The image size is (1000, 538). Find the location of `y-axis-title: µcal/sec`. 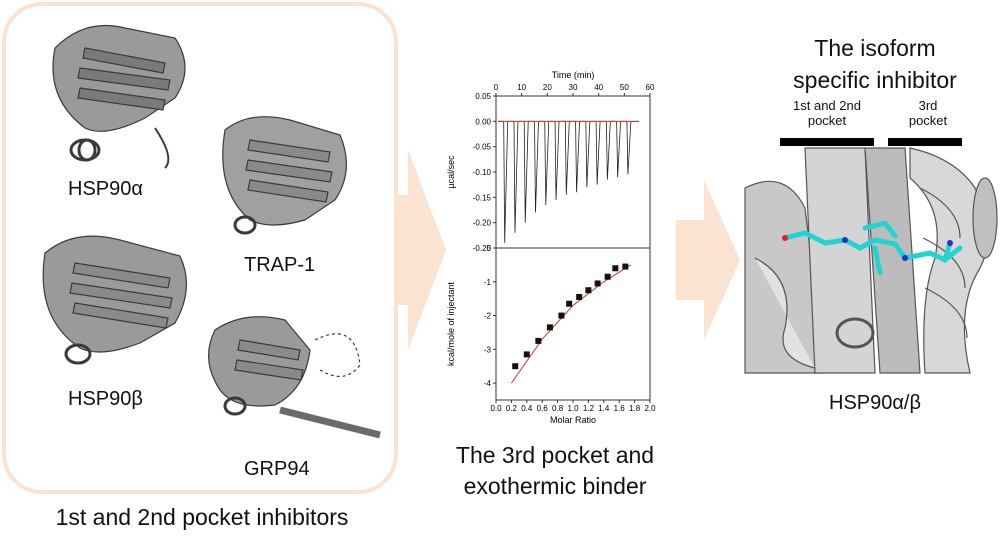

y-axis-title: µcal/sec is located at coordinates (451, 172).